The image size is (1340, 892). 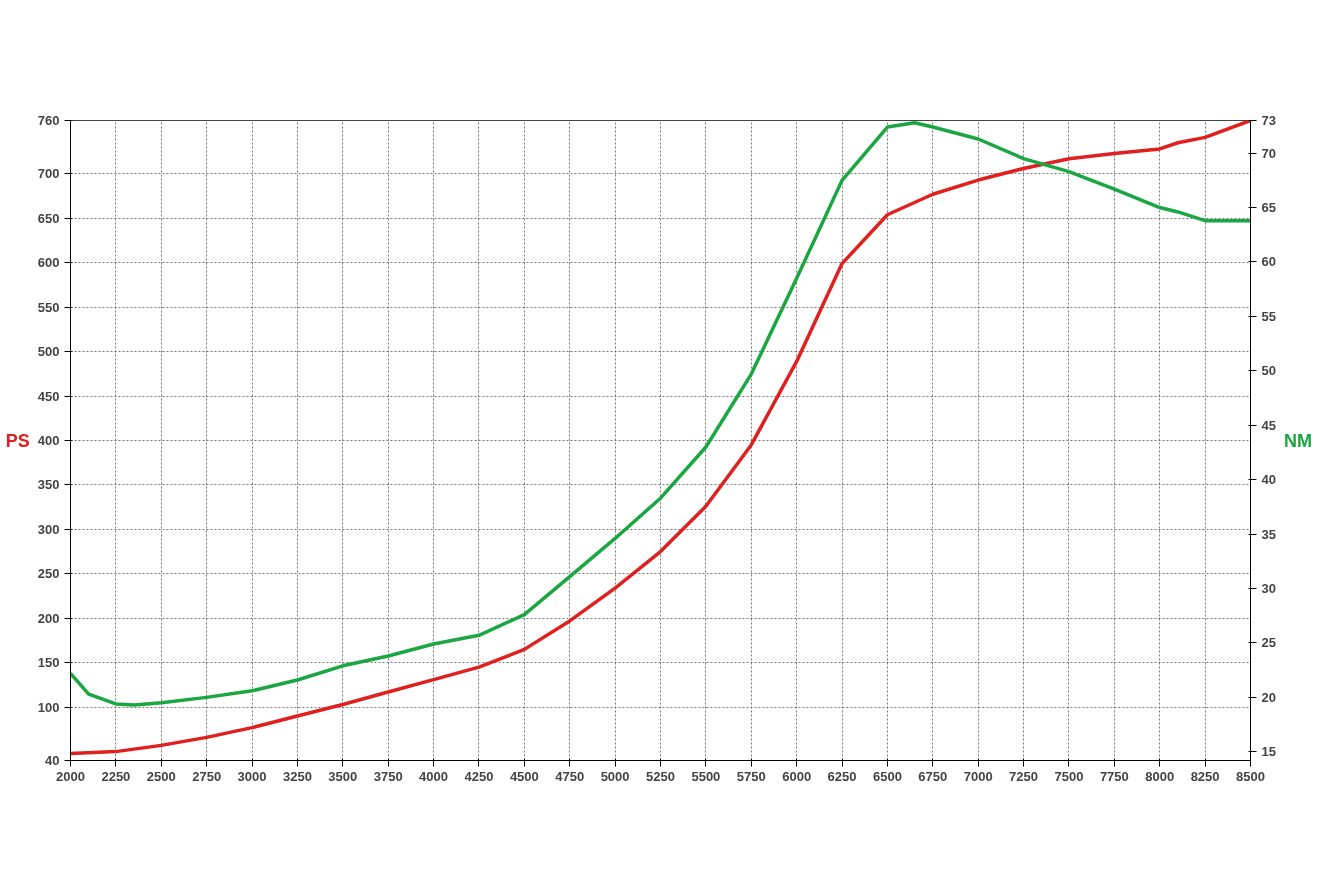 I want to click on x-tick-label: 6000, so click(x=797, y=776).